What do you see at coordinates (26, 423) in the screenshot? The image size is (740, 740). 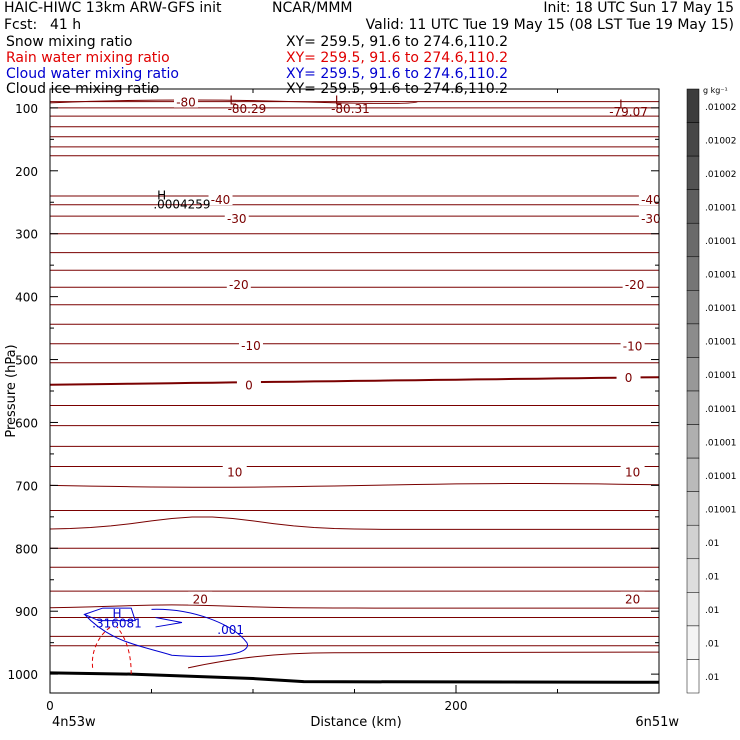 I see `y-tick-label: 600` at bounding box center [26, 423].